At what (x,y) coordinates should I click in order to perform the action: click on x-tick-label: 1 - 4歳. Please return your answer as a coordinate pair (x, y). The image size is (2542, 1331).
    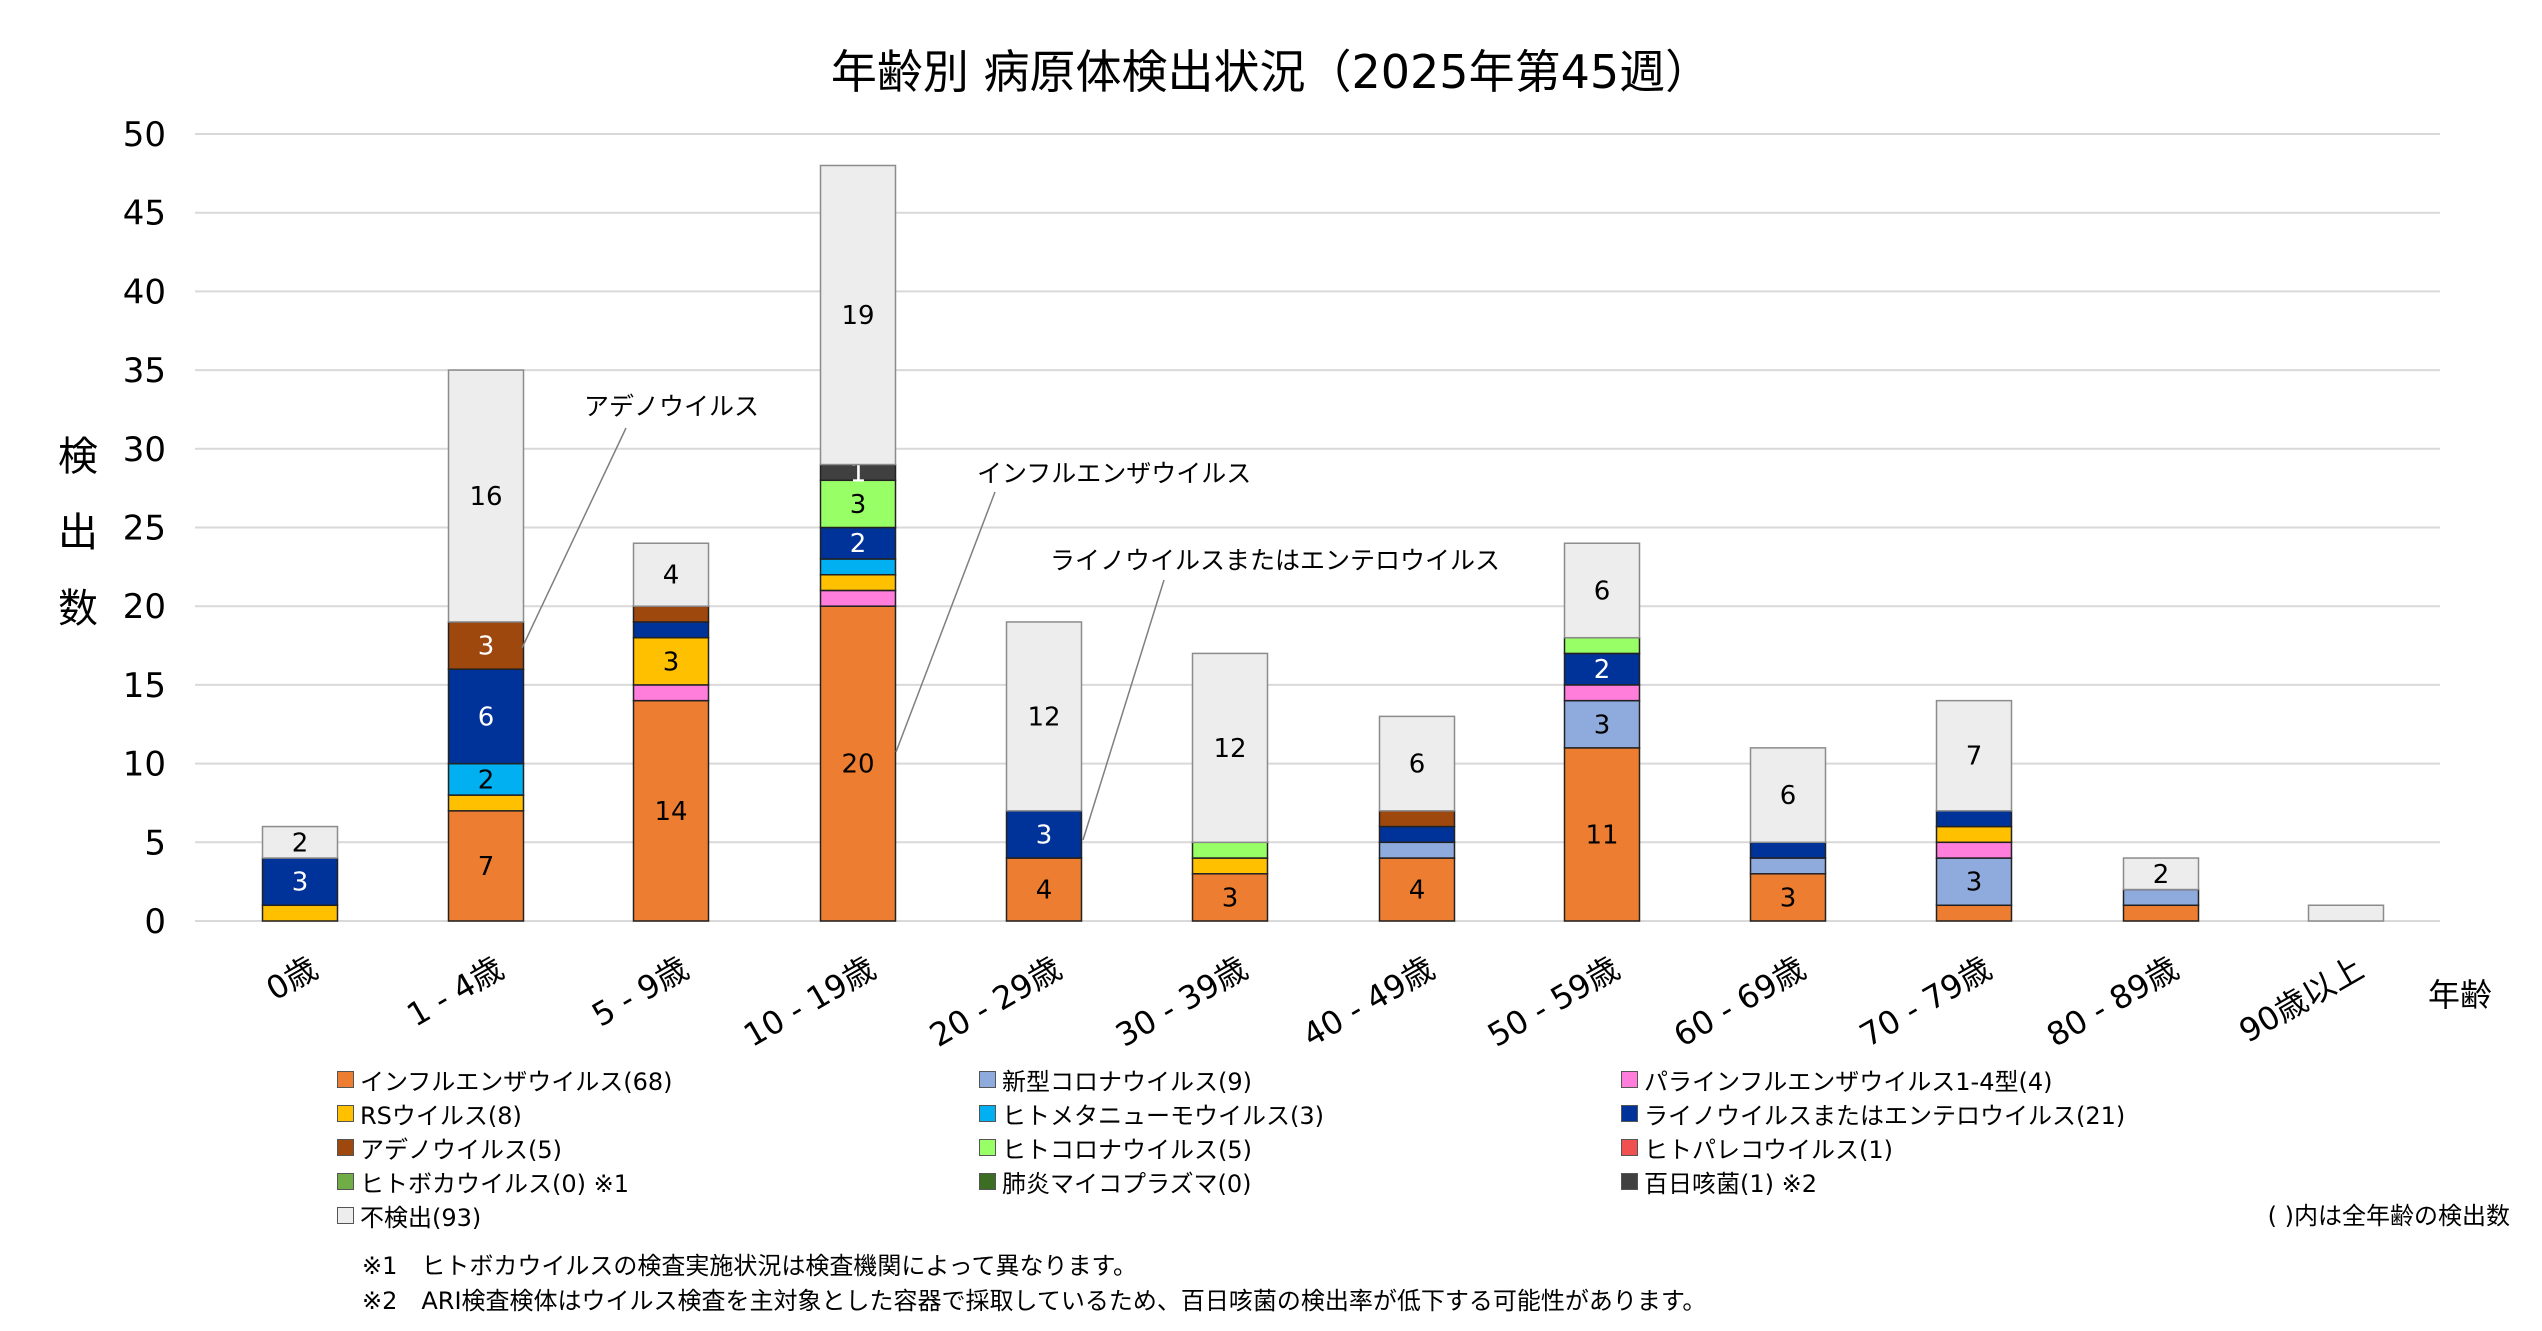
    Looking at the image, I should click on (455, 991).